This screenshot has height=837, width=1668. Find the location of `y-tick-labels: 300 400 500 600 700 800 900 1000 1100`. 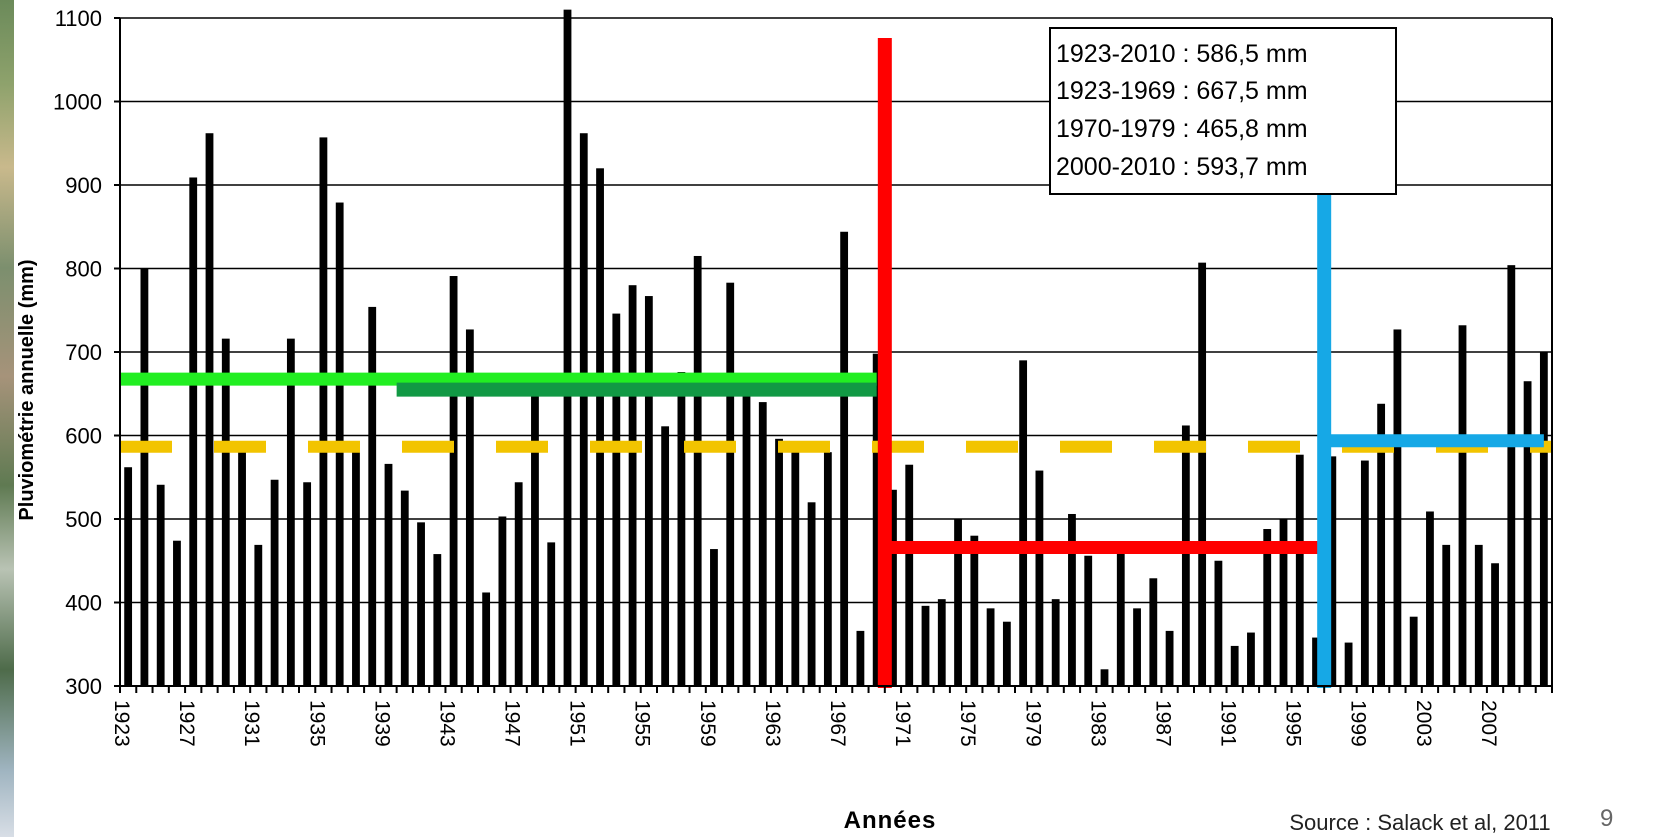

y-tick-labels: 300 400 500 600 700 800 900 1000 1100 is located at coordinates (77, 352).